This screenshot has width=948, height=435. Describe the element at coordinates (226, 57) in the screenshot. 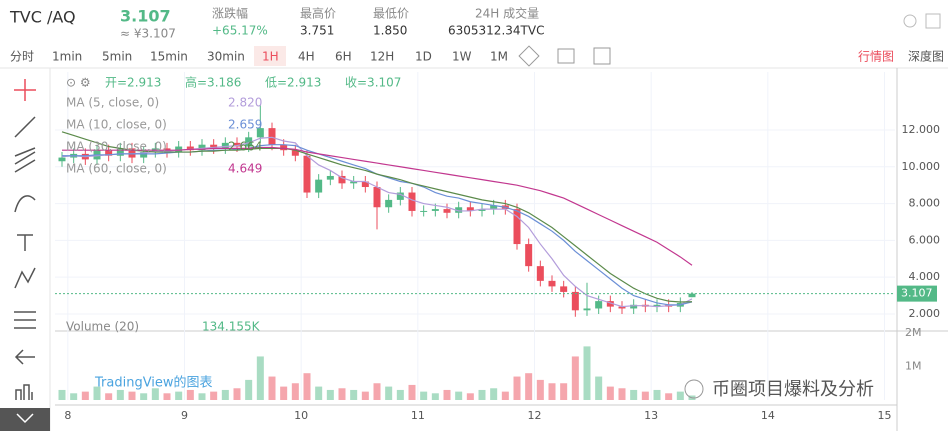

I see `interval-button: 30min` at that location.